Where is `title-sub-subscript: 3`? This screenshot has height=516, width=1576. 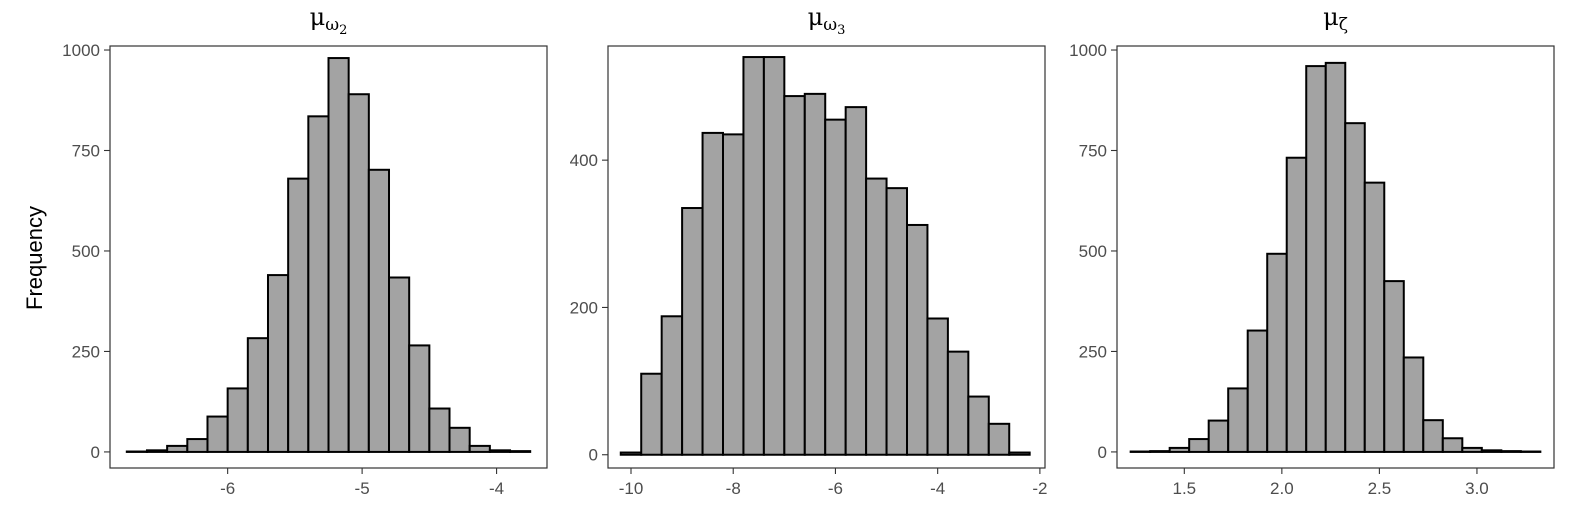
title-sub-subscript: 3 is located at coordinates (841, 30).